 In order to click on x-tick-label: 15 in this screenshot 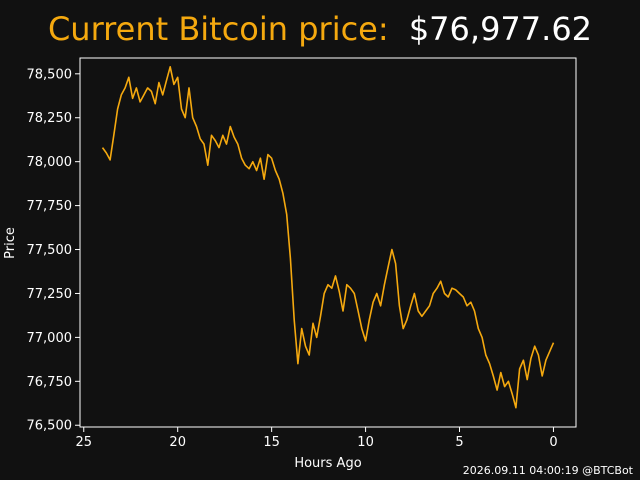, I will do `click(271, 442)`.